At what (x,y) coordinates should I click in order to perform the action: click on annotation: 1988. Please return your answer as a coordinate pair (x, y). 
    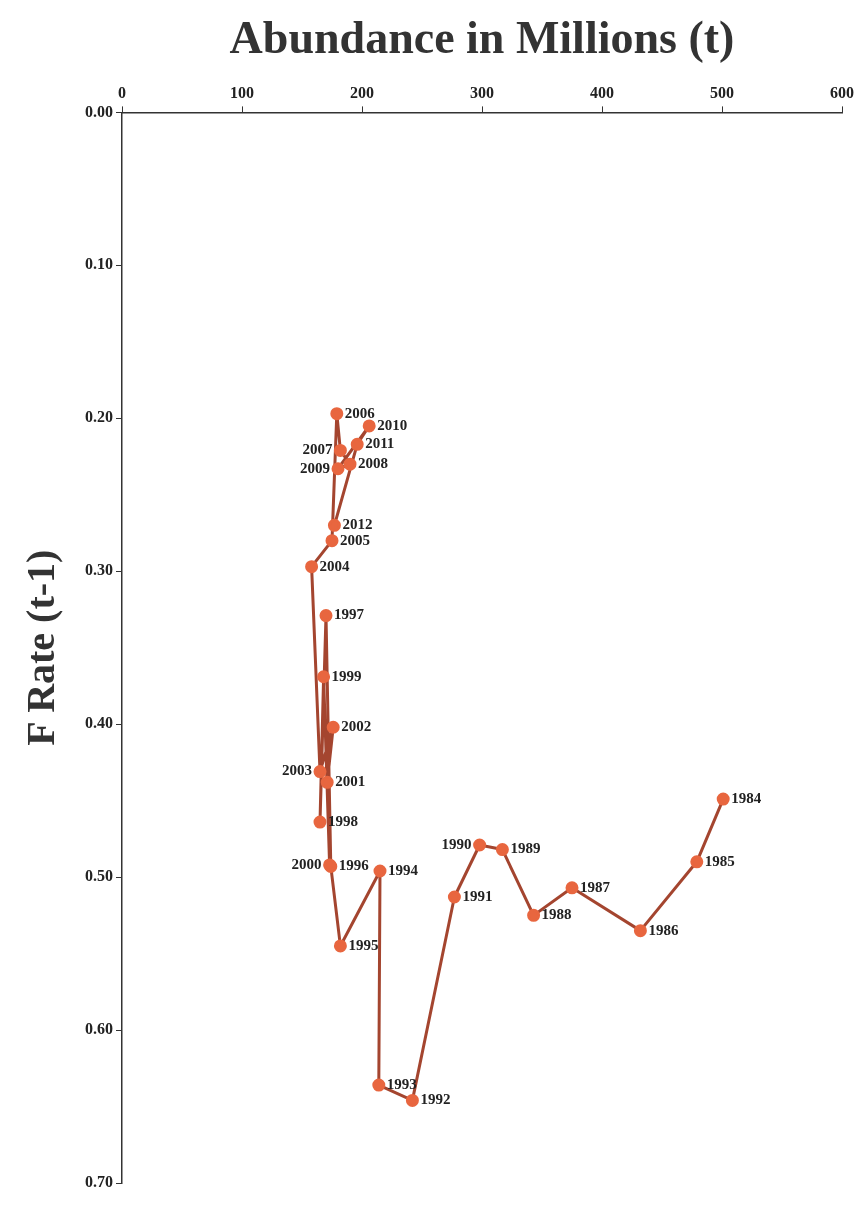
    Looking at the image, I should click on (556, 914).